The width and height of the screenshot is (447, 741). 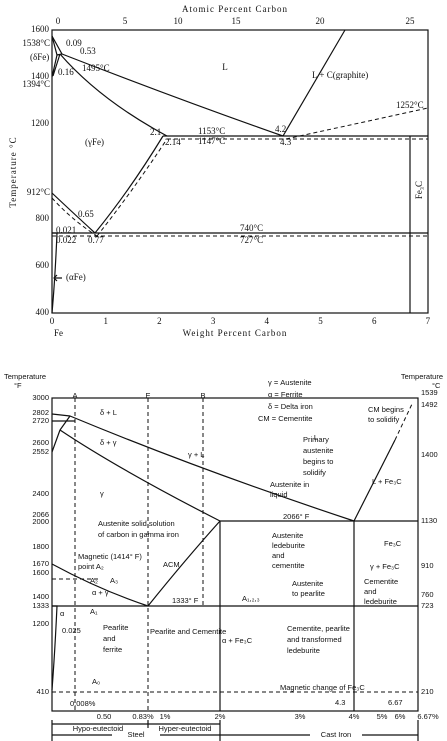 What do you see at coordinates (66, 72) in the screenshot?
I see `annotation: 0.16` at bounding box center [66, 72].